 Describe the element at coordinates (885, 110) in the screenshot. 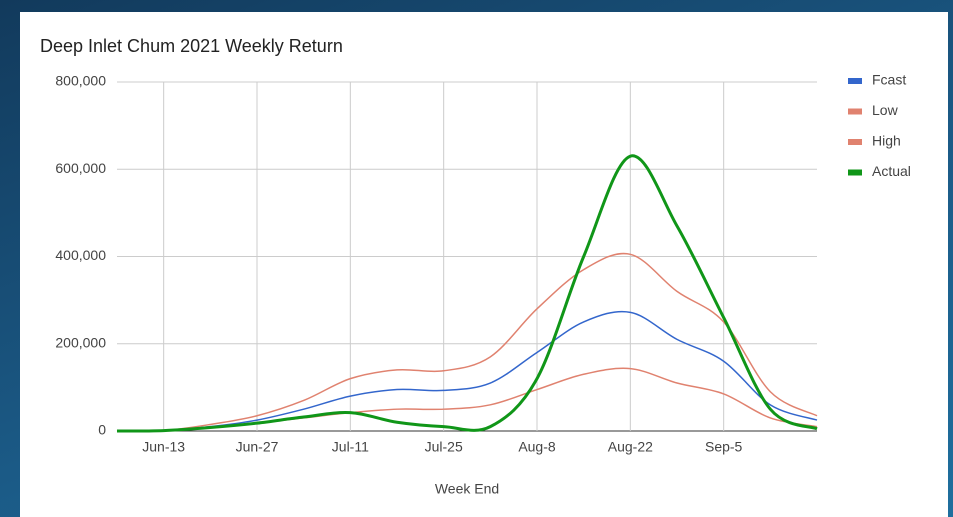

I see `legend-label: Low` at that location.